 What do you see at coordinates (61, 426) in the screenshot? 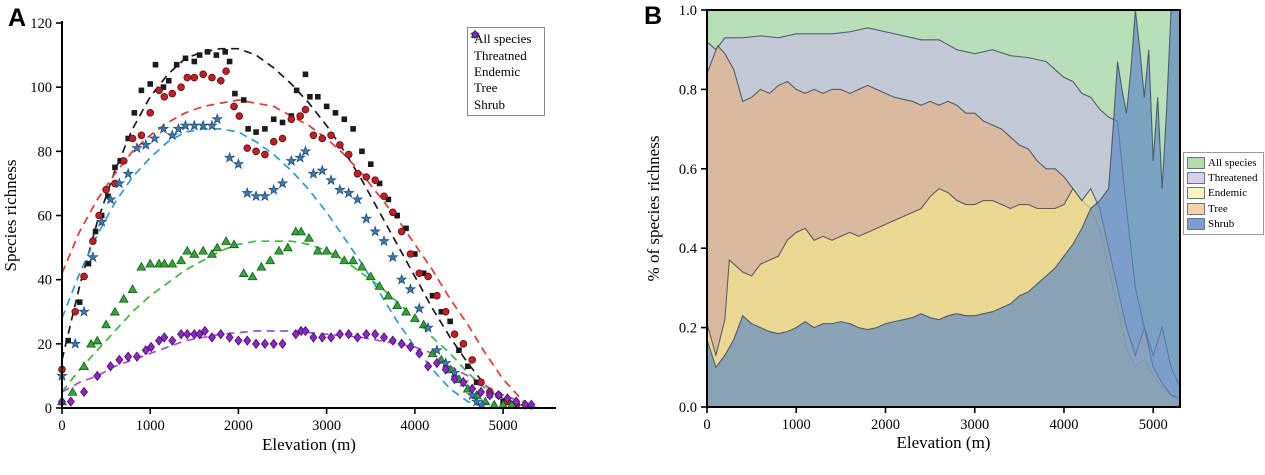
I see `x-tick-label: 0` at bounding box center [61, 426].